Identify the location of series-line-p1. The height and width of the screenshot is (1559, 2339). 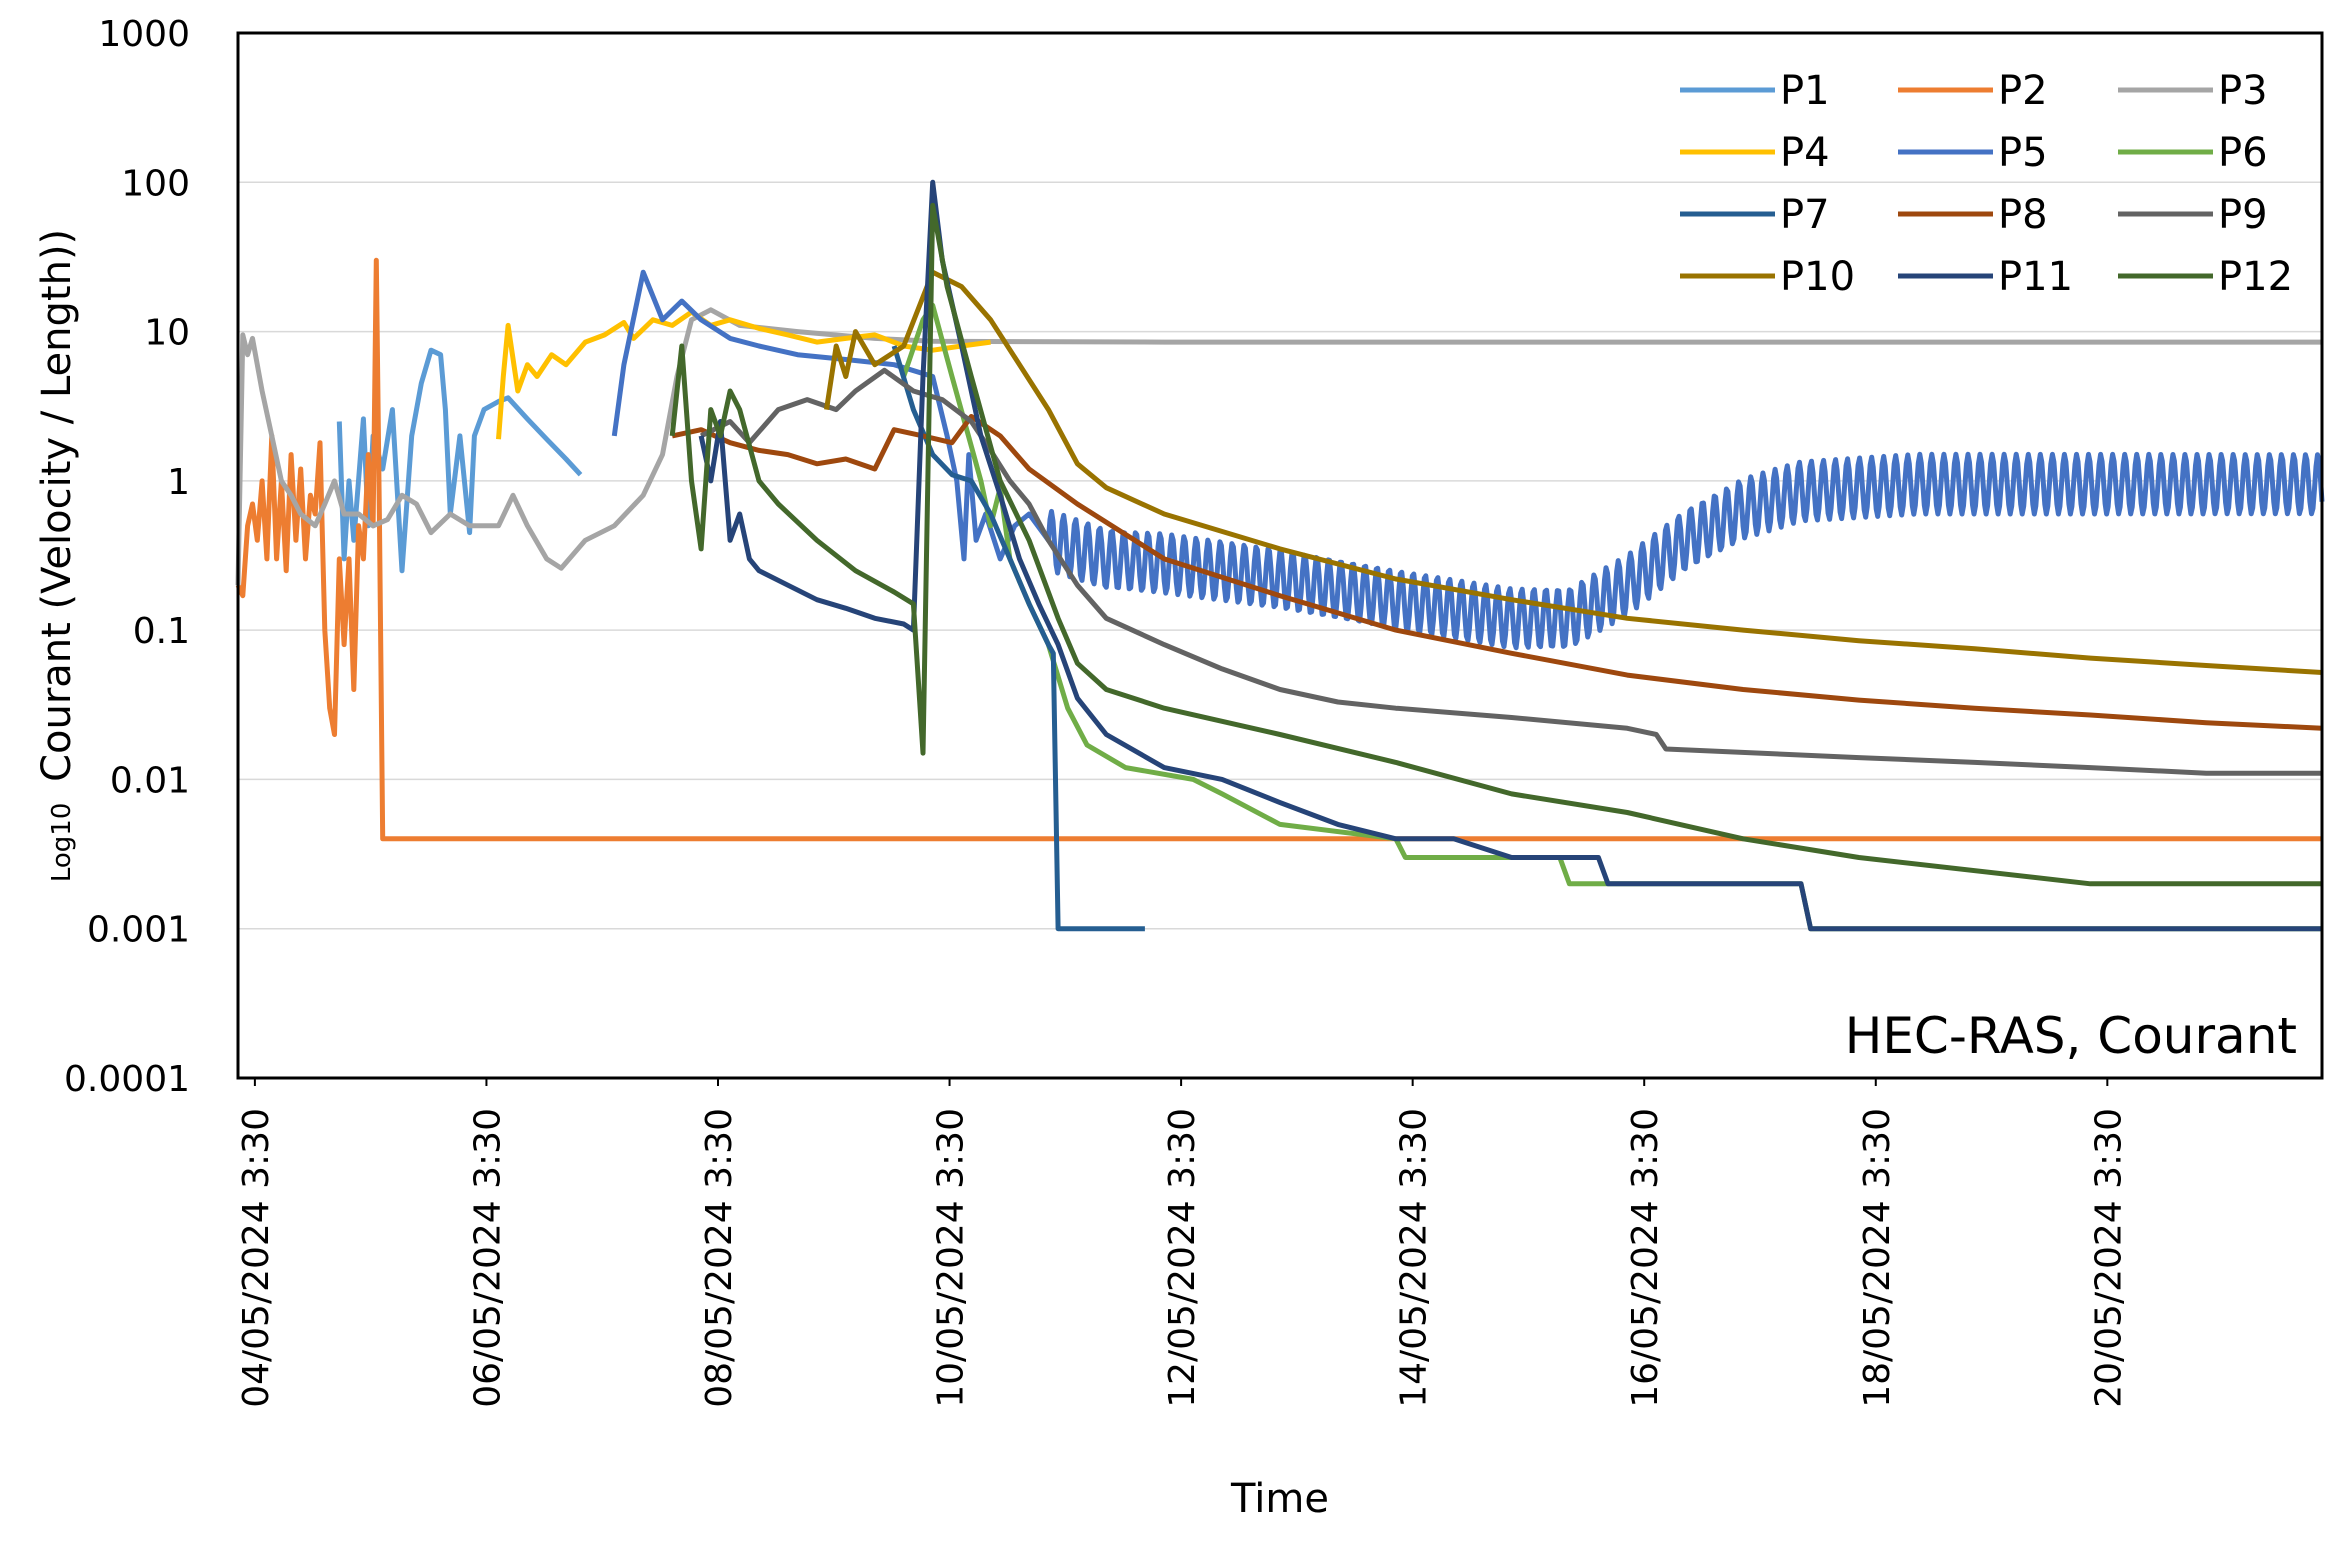
(459, 460).